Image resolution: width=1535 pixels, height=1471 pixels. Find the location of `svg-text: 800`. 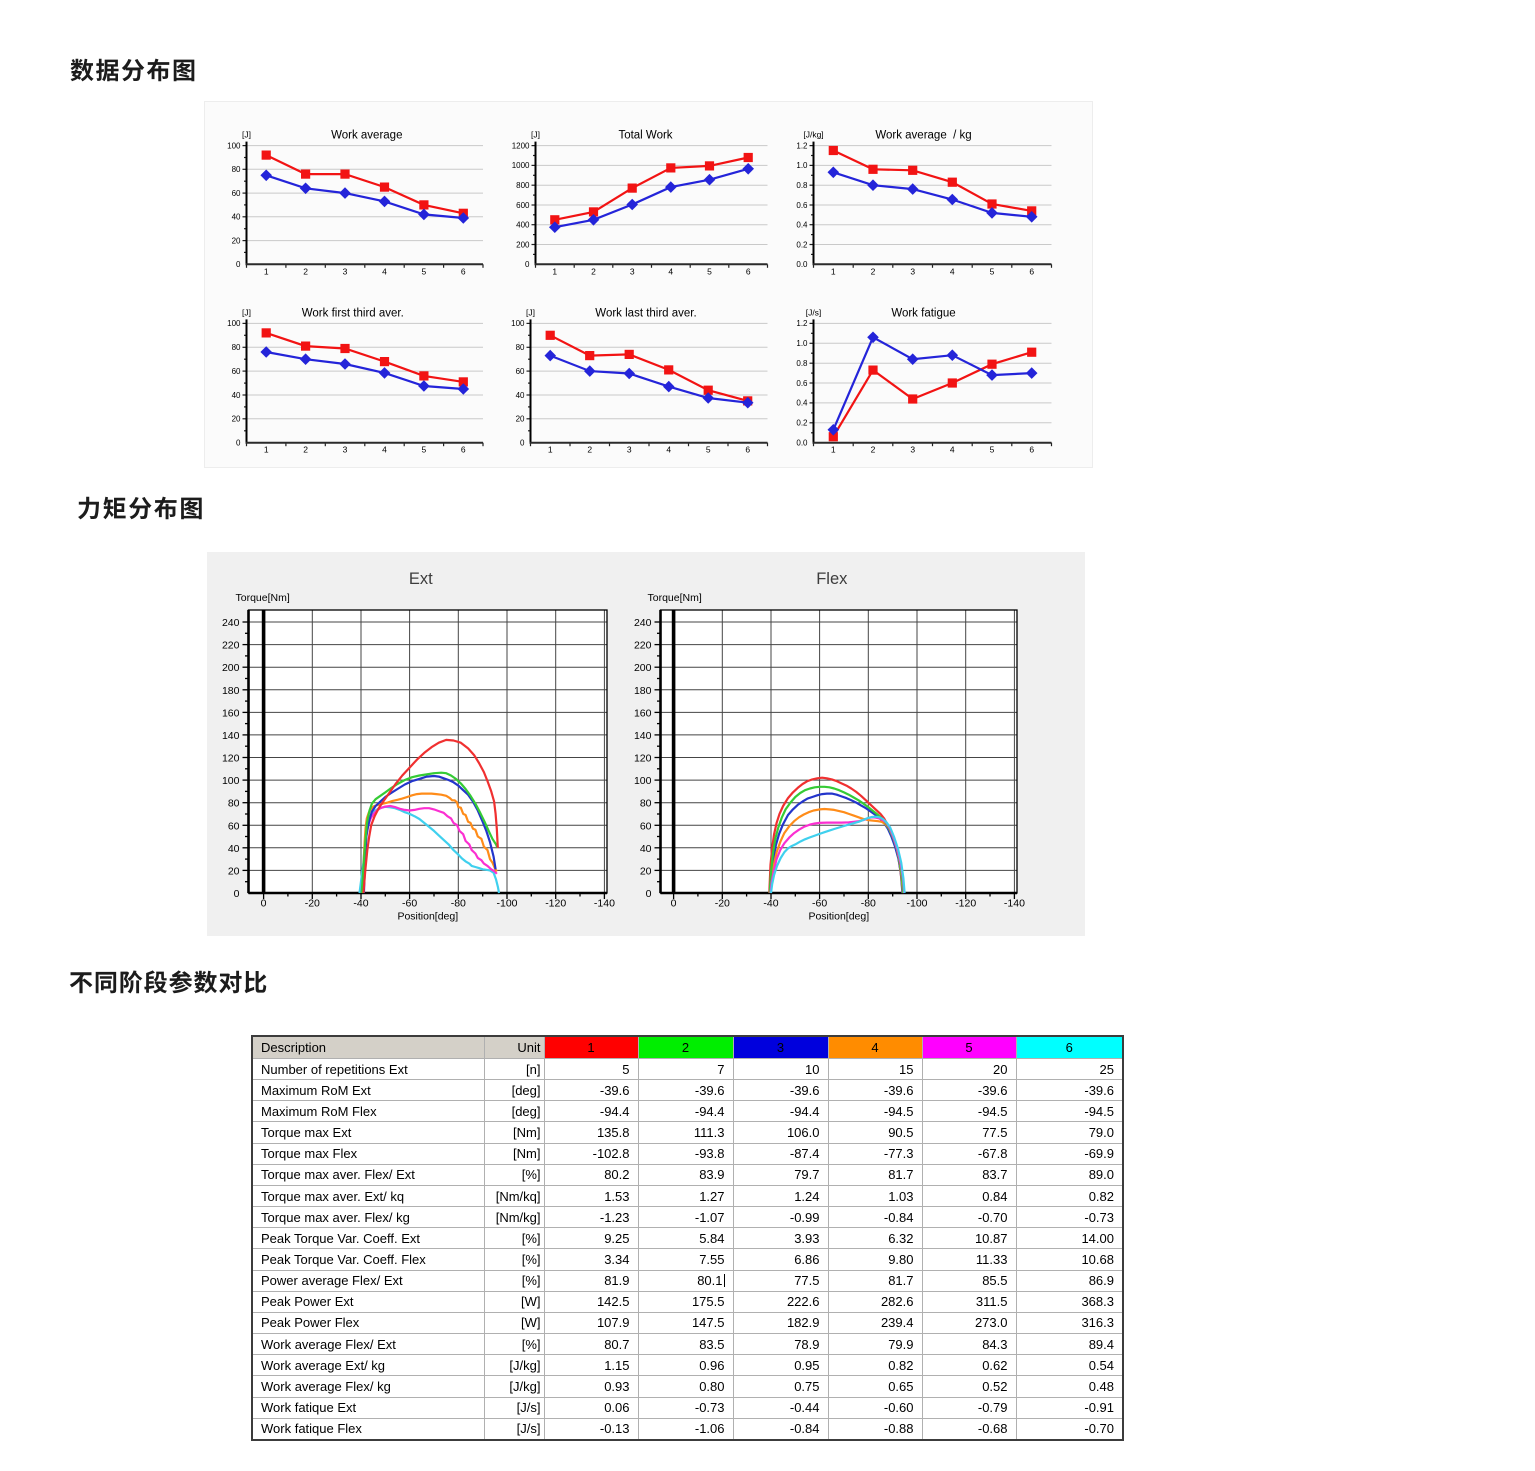

svg-text: 800 is located at coordinates (523, 185).